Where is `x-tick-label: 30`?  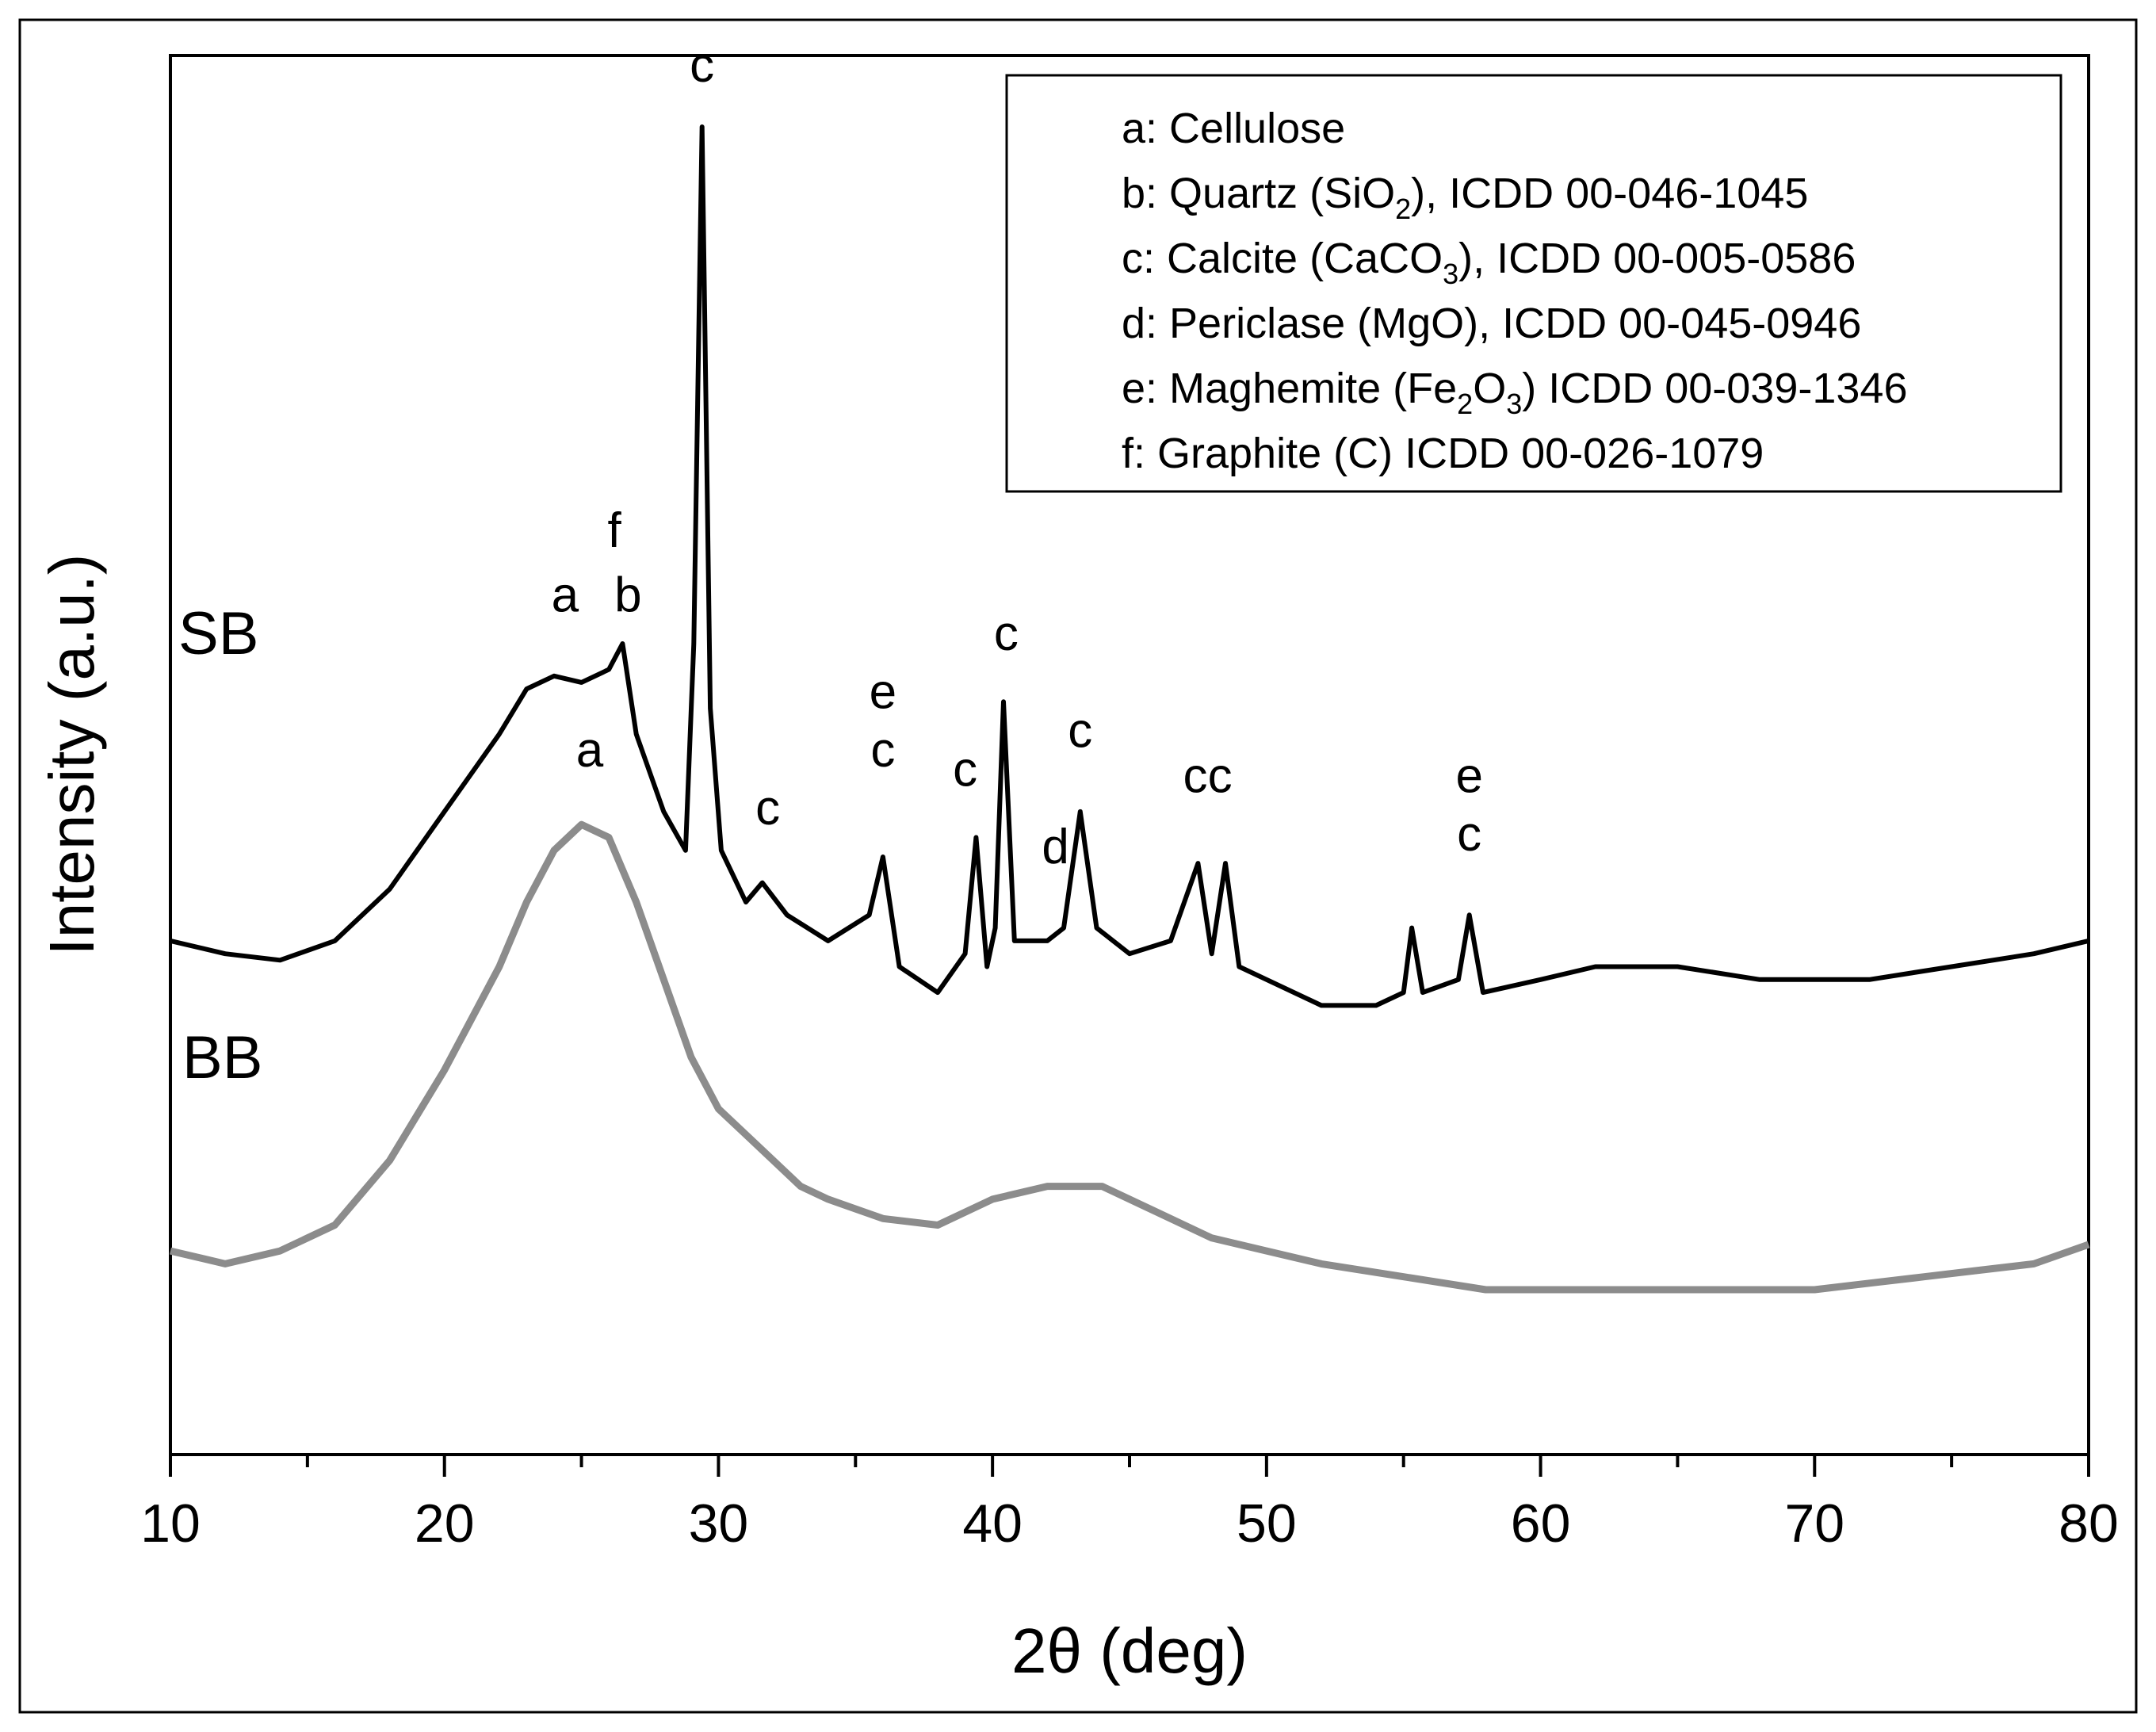
x-tick-label: 30 is located at coordinates (719, 1523).